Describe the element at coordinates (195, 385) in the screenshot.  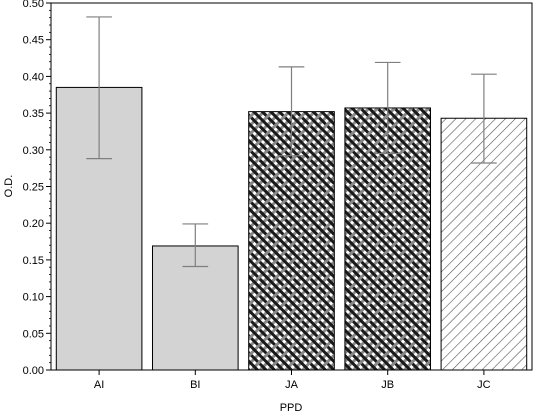
I see `x-tick-label-bi: BI` at that location.